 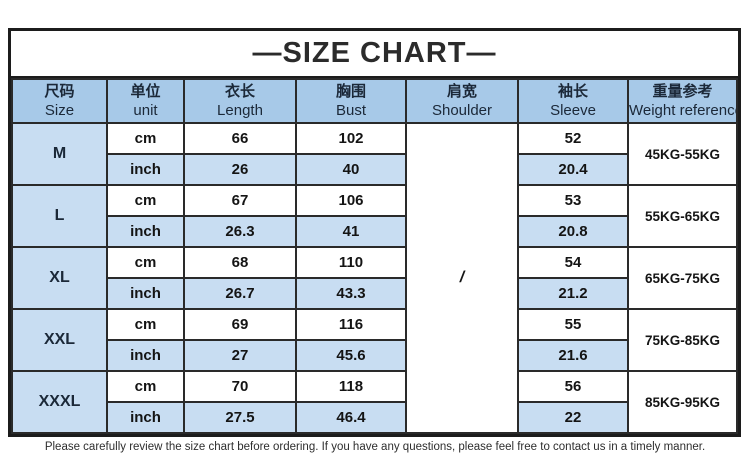 What do you see at coordinates (572, 91) in the screenshot?
I see `column-header-sleeve-zh: 袖长` at bounding box center [572, 91].